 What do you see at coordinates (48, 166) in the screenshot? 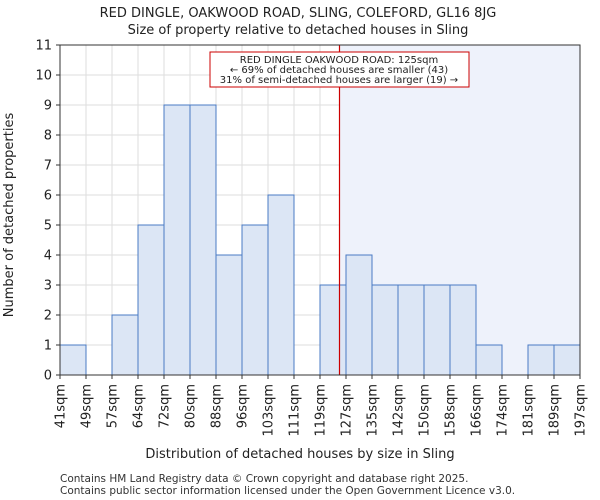
I see `y-tick-label: 7` at bounding box center [48, 166].